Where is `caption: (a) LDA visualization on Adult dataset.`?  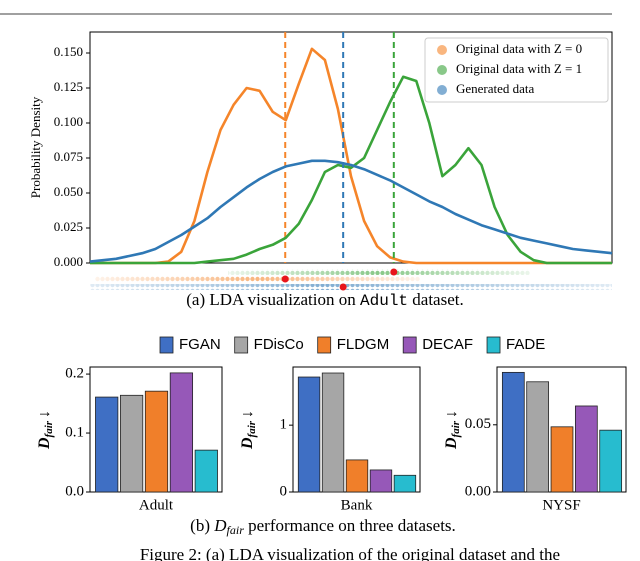 caption: (a) LDA visualization on Adult dataset. is located at coordinates (324, 300).